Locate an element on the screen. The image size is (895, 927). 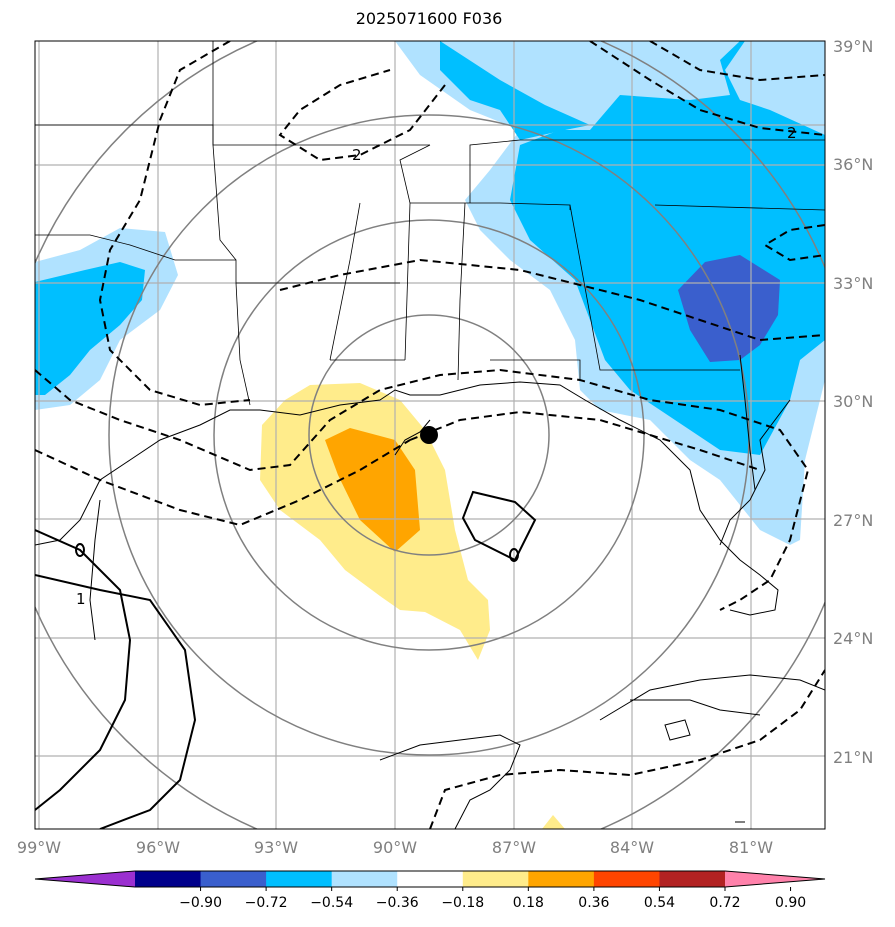
colorbar-extend-high is located at coordinates (775, 879).